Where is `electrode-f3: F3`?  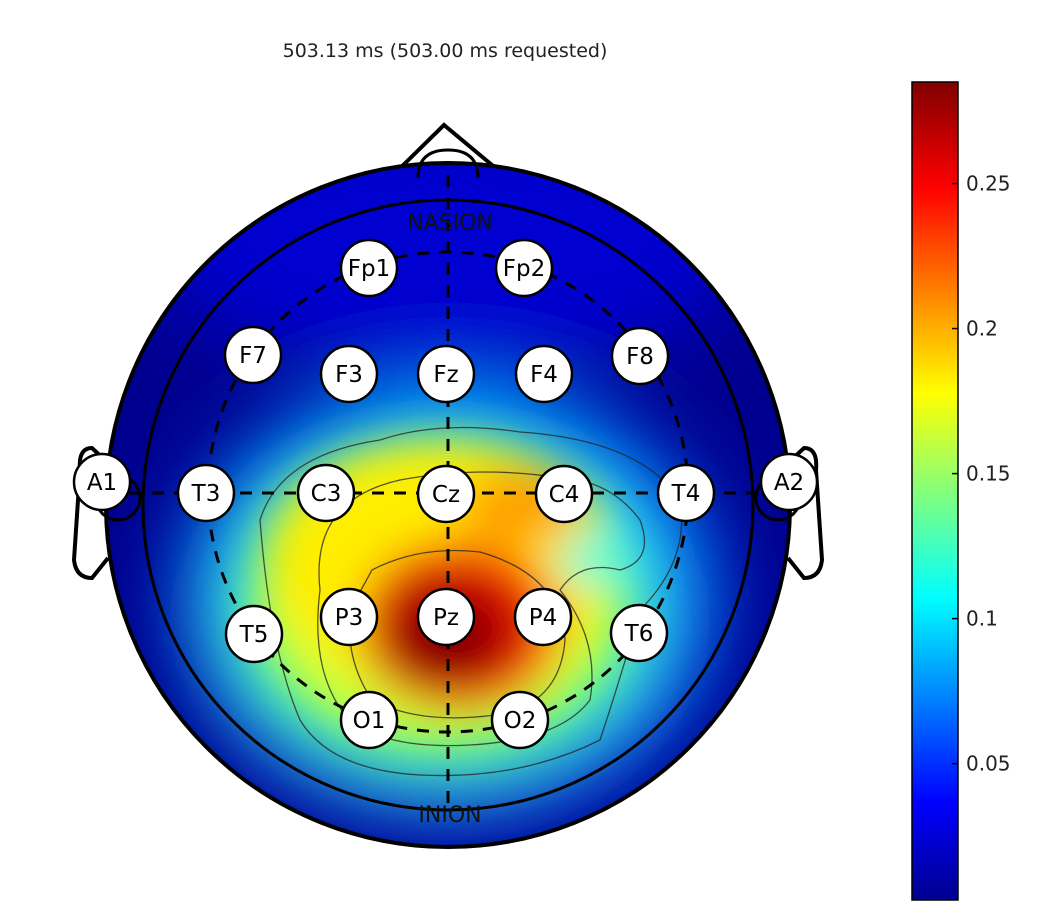 electrode-f3: F3 is located at coordinates (349, 374).